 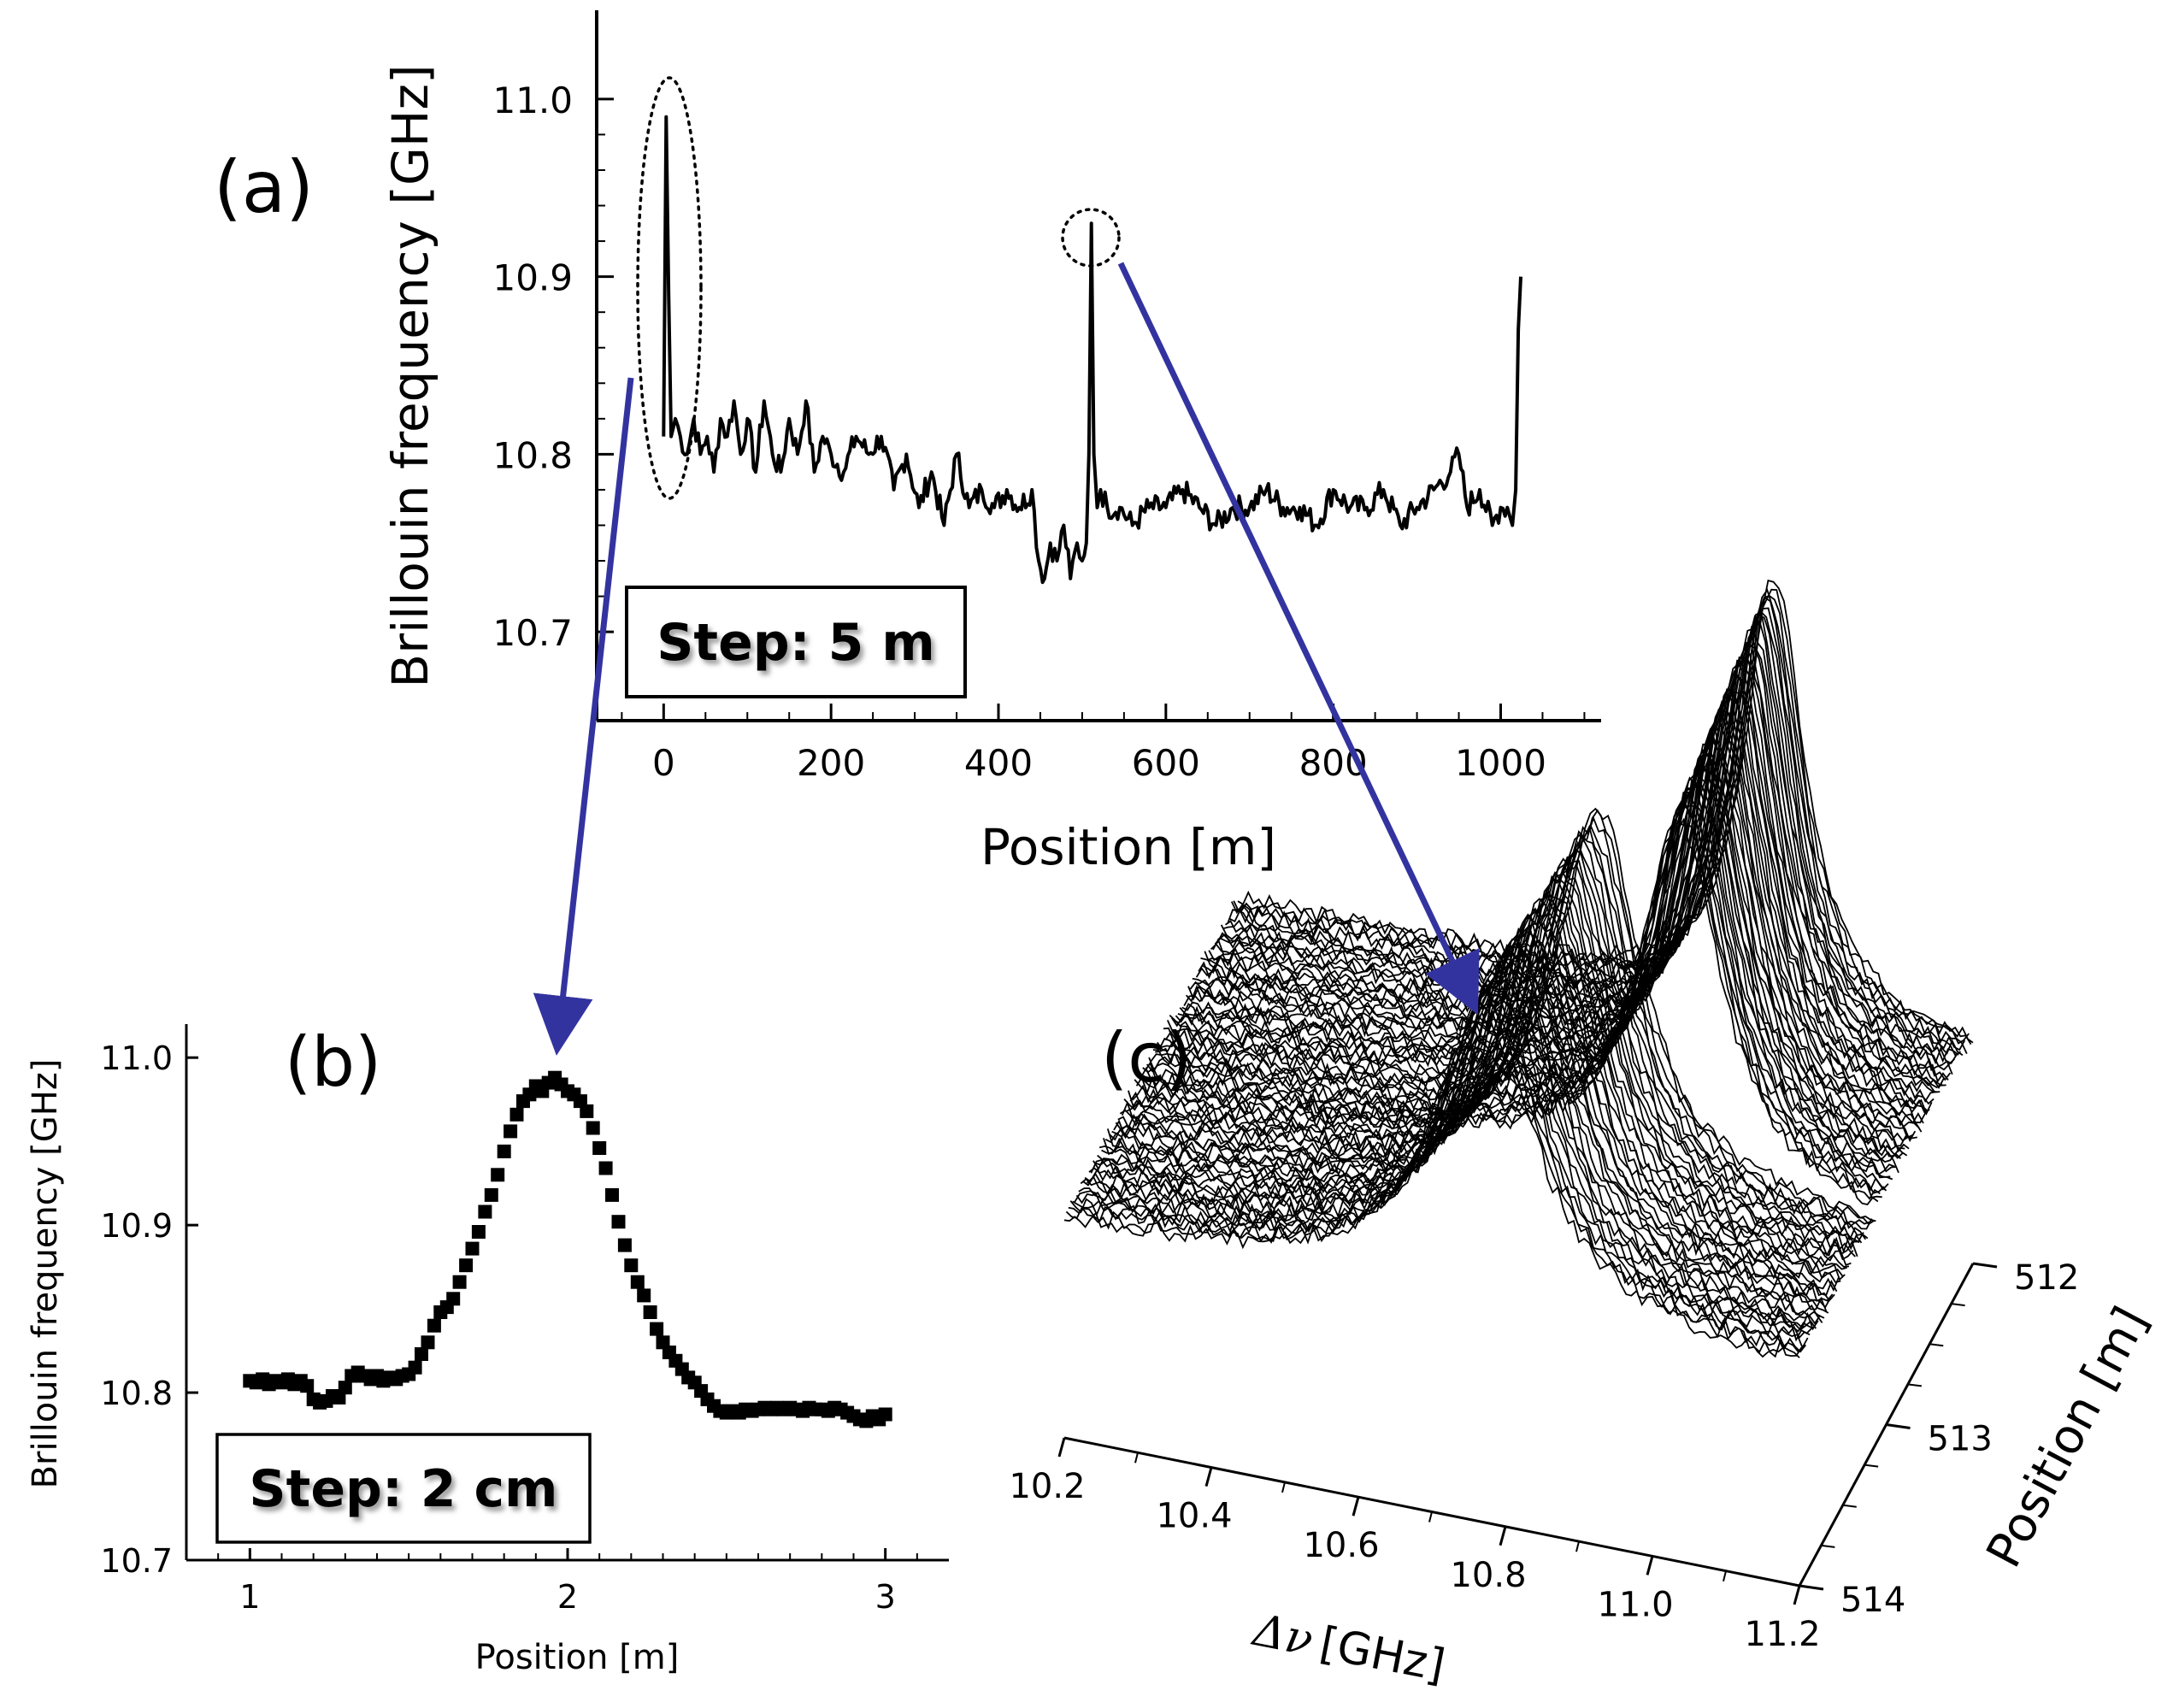 I want to click on panel-a-x-ticks: 0 200 400 600 800 1000, so click(x=1103, y=744).